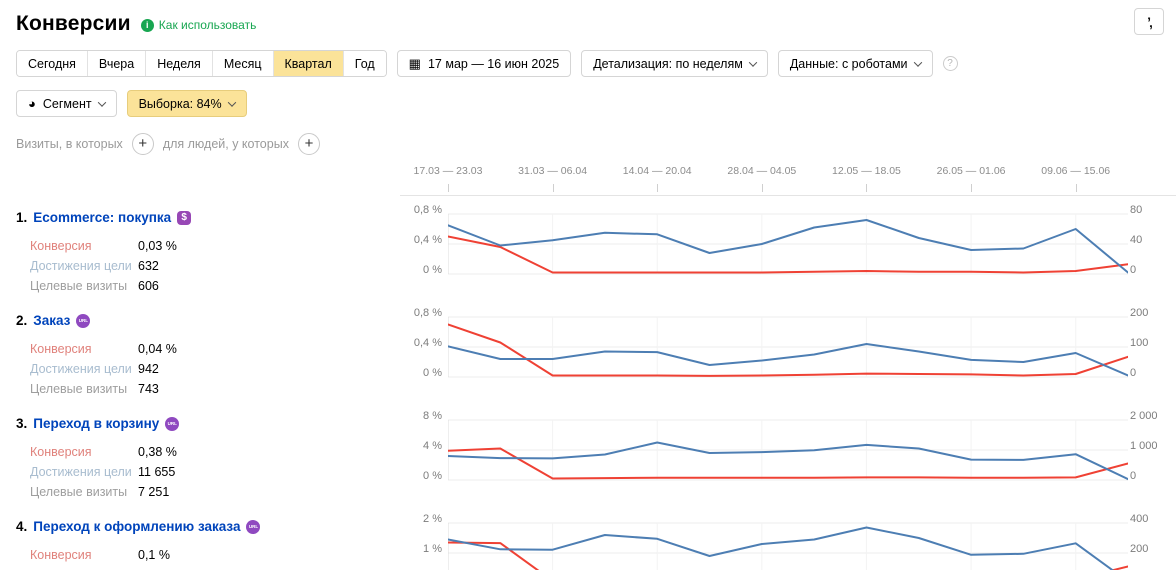  Describe the element at coordinates (307, 63) in the screenshot. I see `period-button-4: Квартал` at that location.